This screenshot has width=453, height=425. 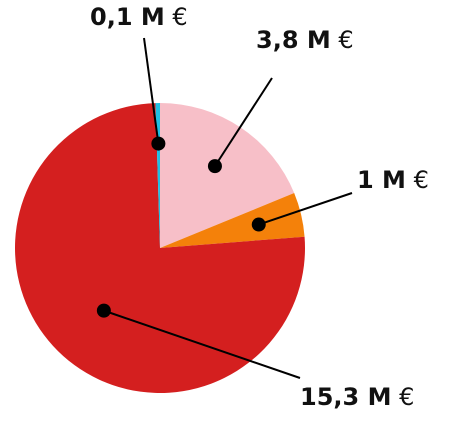 I want to click on slice-value: 1 M, so click(x=381, y=180).